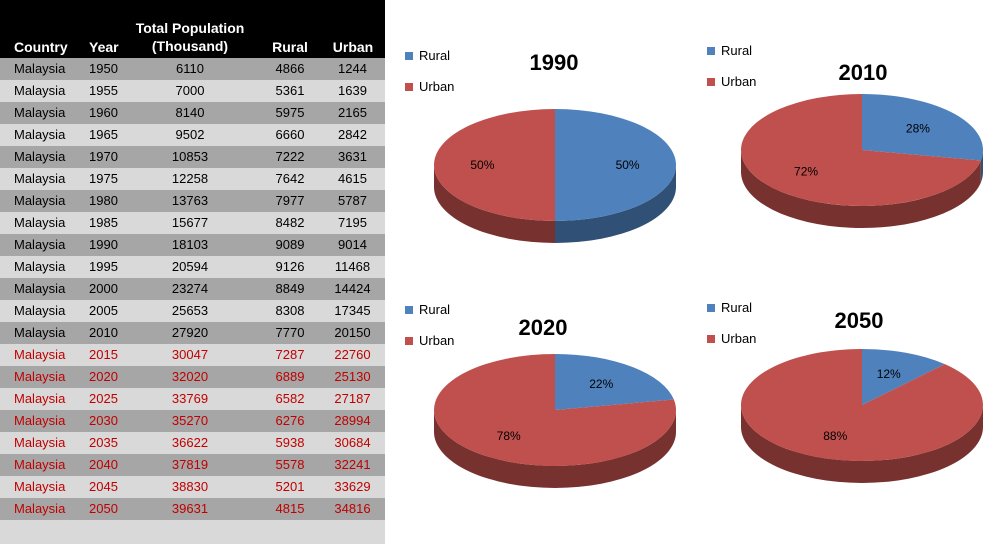 This screenshot has height=549, width=989. What do you see at coordinates (290, 288) in the screenshot?
I see `cell-rural: 8849` at bounding box center [290, 288].